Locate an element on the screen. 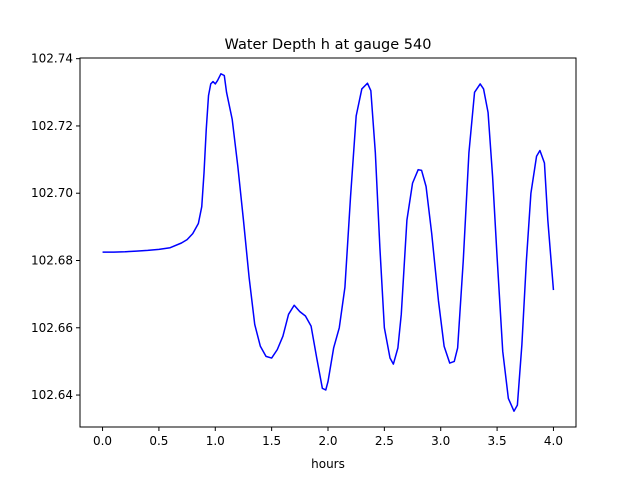 Image resolution: width=640 pixels, height=480 pixels. y-tick-label: 102.64 is located at coordinates (52, 395).